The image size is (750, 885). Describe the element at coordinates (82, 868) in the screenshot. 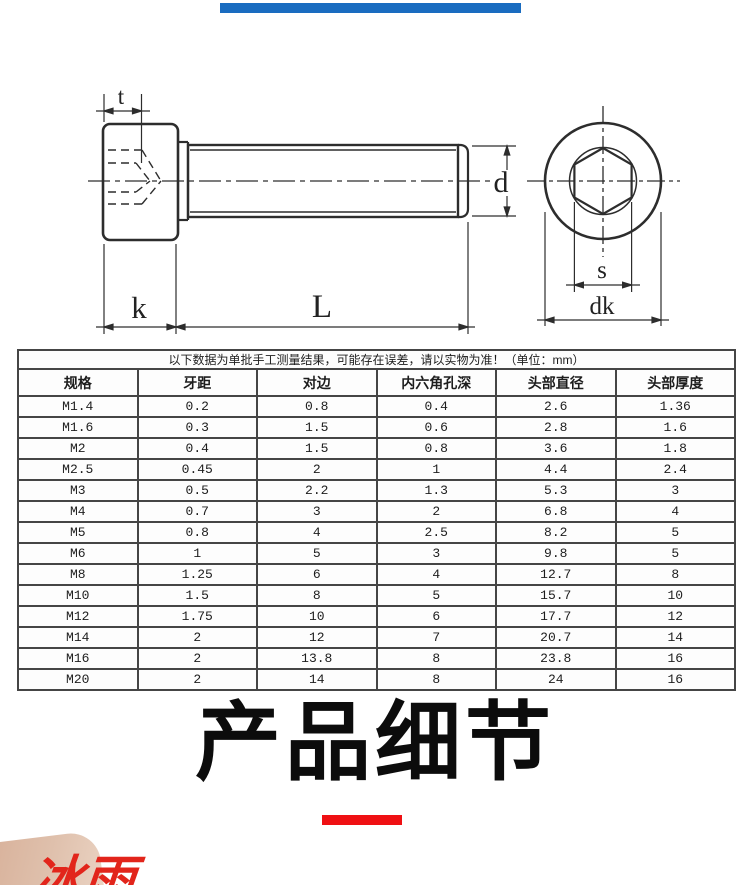

I see `watermark-logo-text: 冰雨` at that location.